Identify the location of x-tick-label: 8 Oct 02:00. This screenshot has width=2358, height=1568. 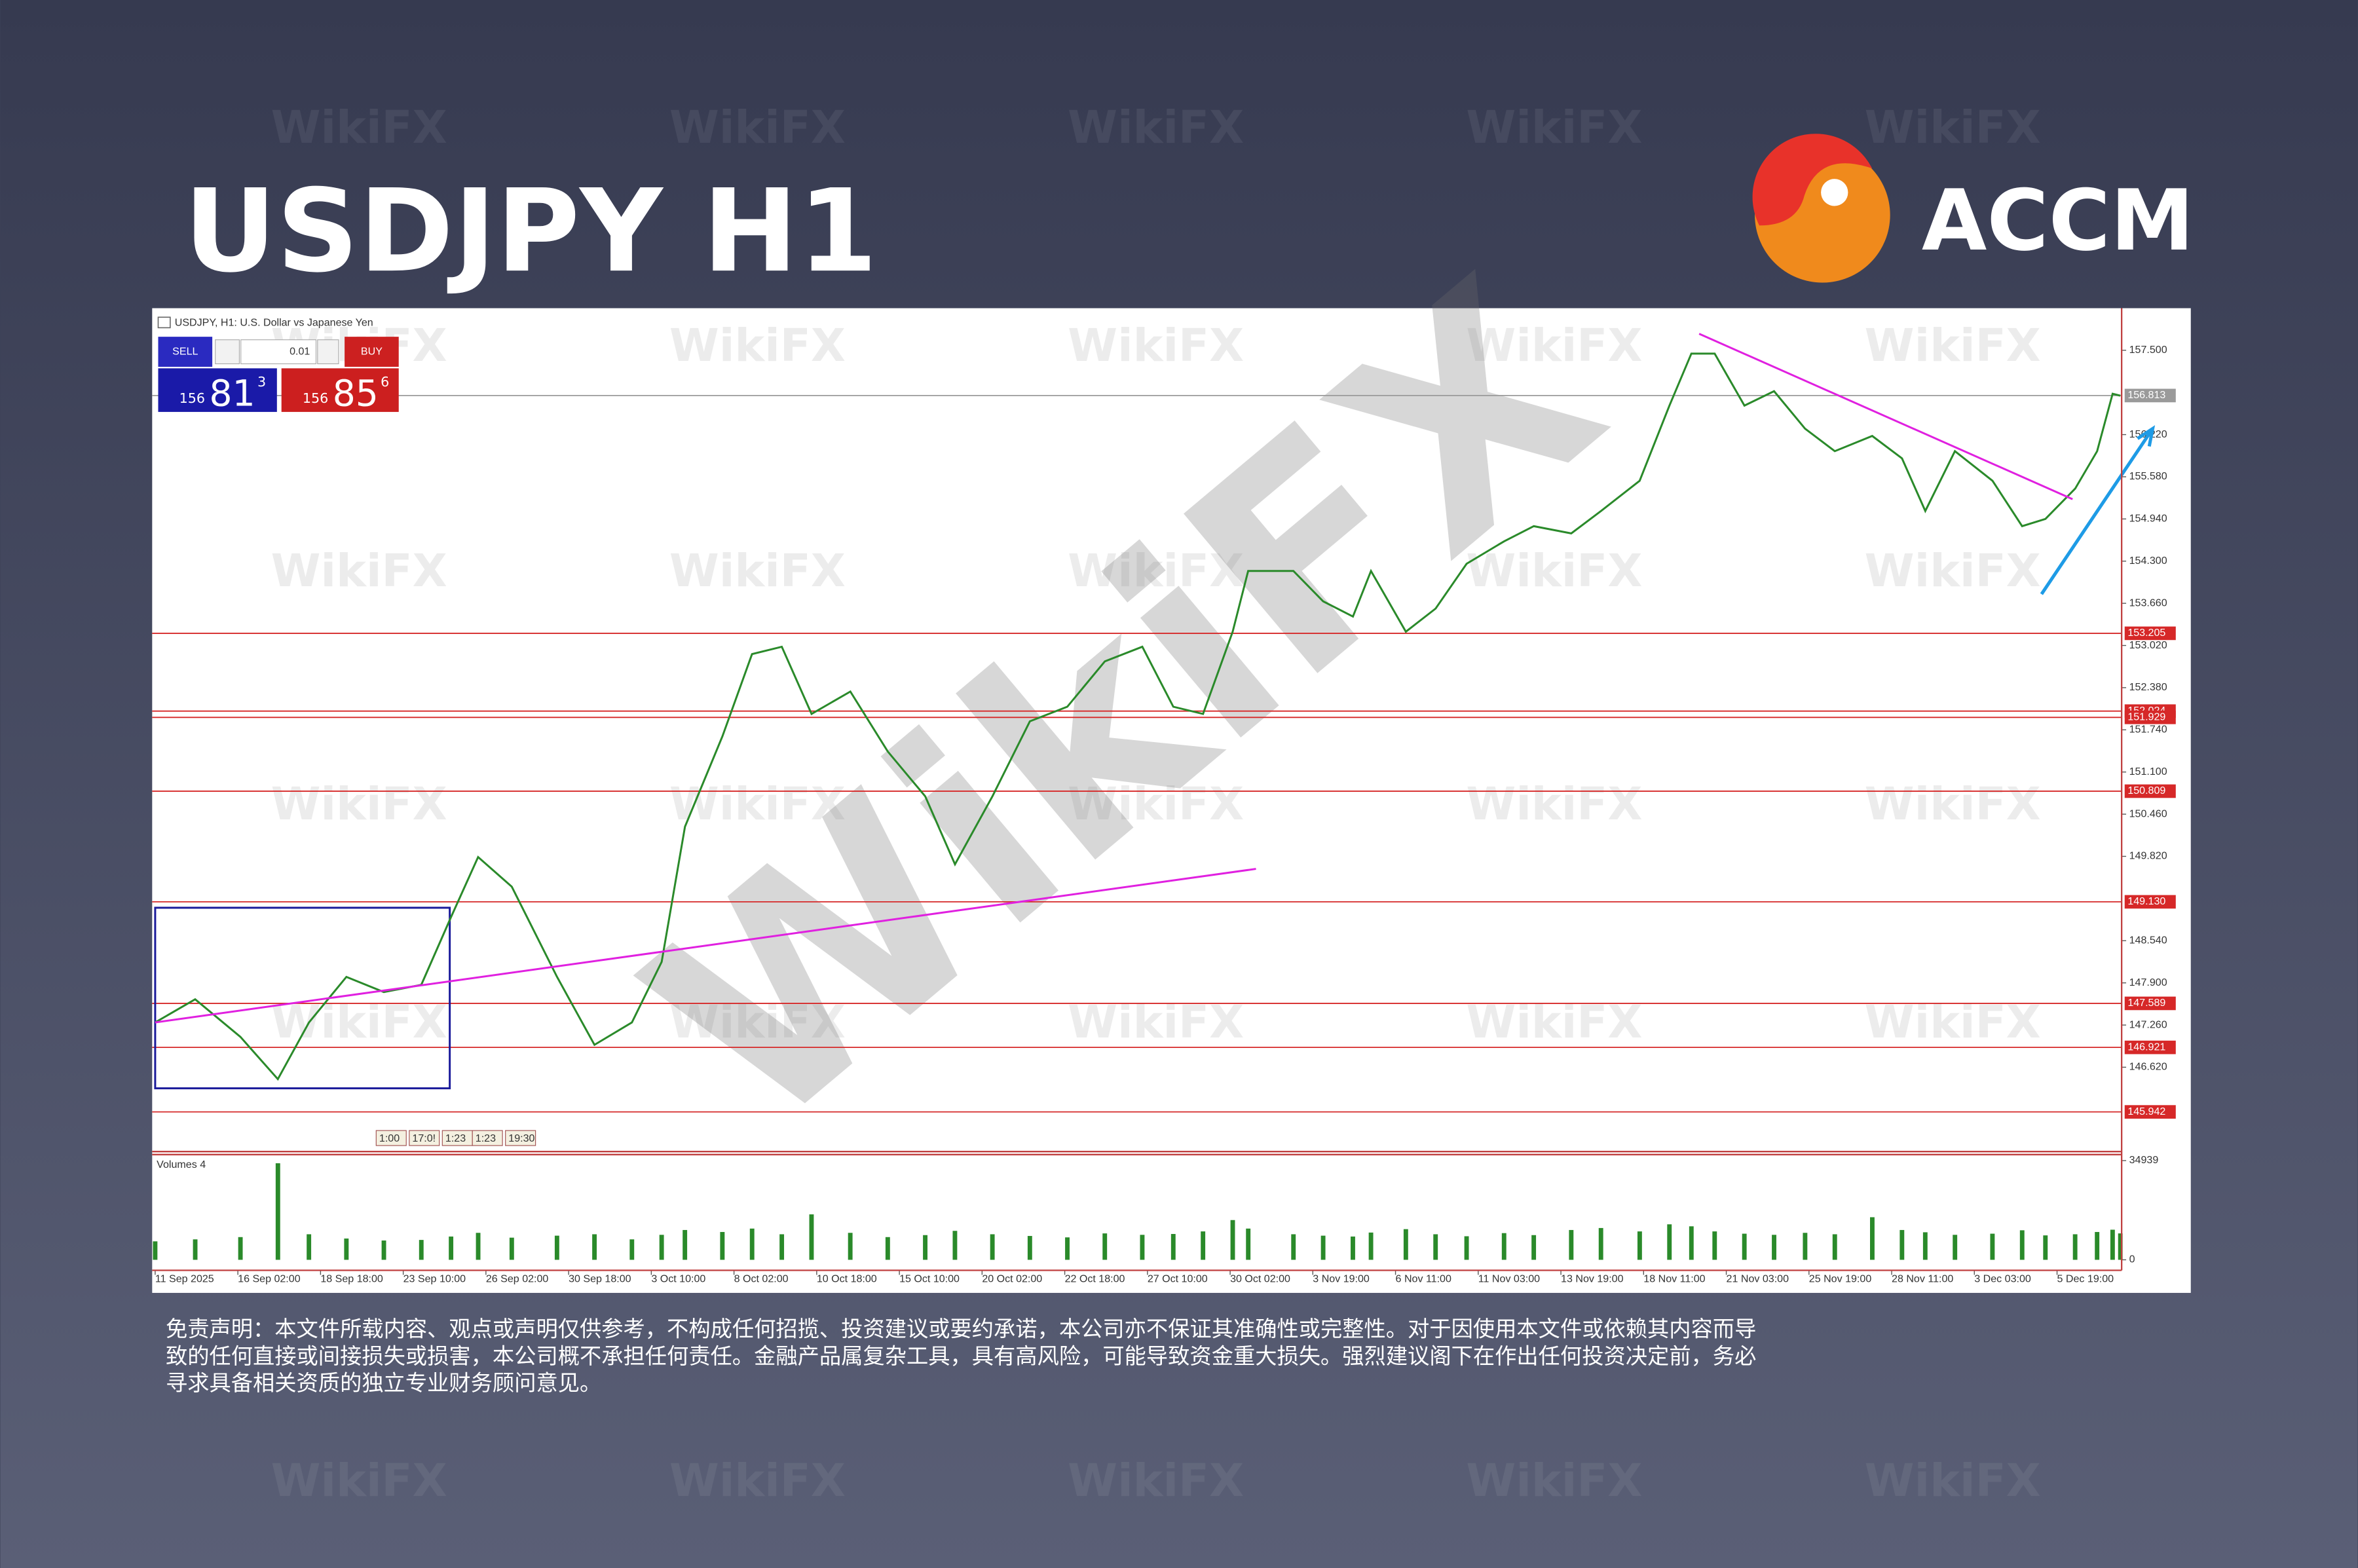
(761, 1279).